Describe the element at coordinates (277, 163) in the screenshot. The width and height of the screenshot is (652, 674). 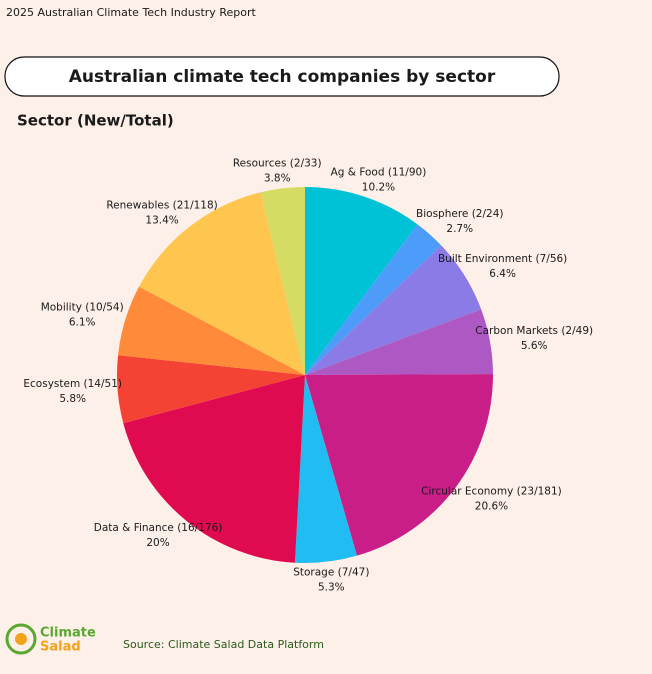
I see `slice-label: Resources (2/33)` at that location.